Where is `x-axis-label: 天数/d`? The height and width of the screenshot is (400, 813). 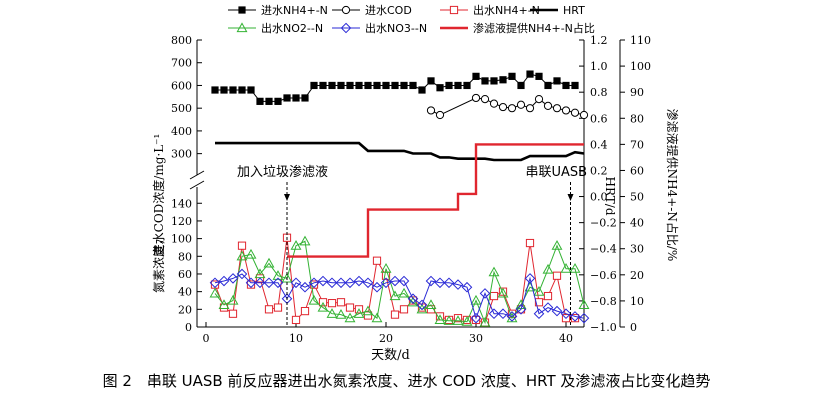
x-axis-label: 天数/d is located at coordinates (390, 355).